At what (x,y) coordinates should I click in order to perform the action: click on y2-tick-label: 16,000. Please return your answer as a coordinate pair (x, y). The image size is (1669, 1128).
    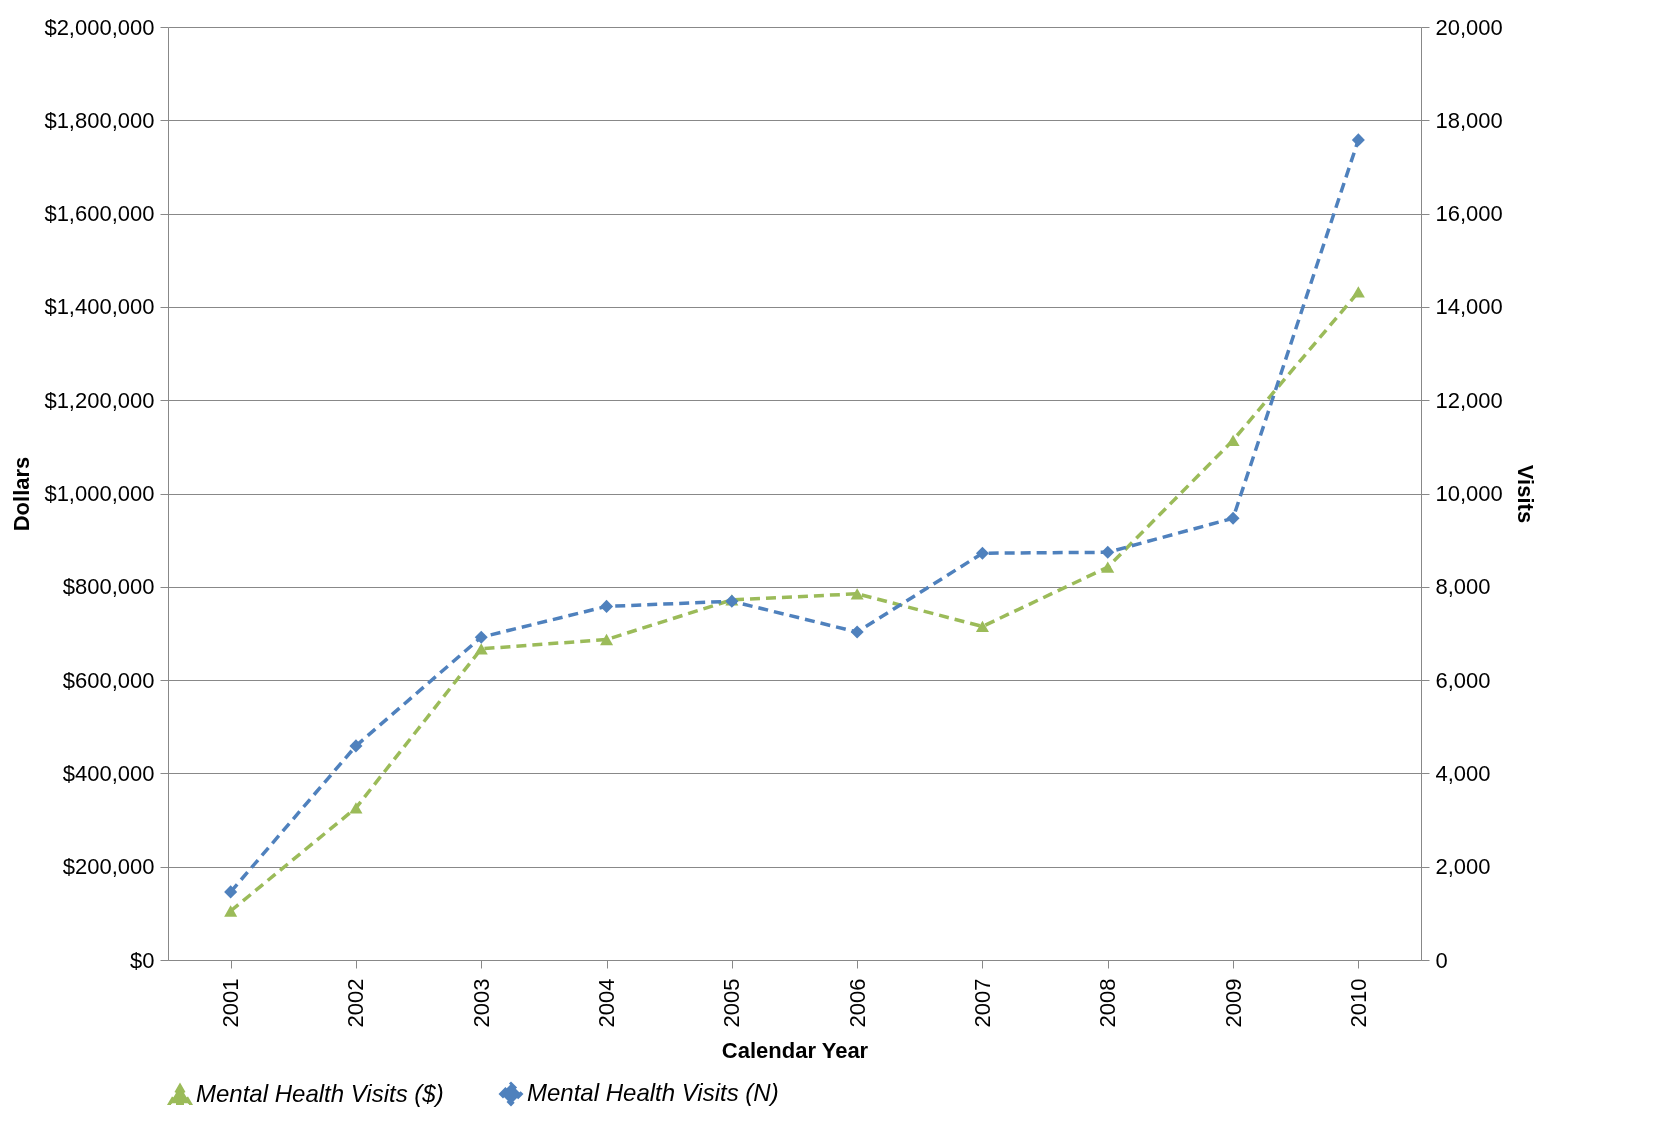
    Looking at the image, I should click on (1469, 214).